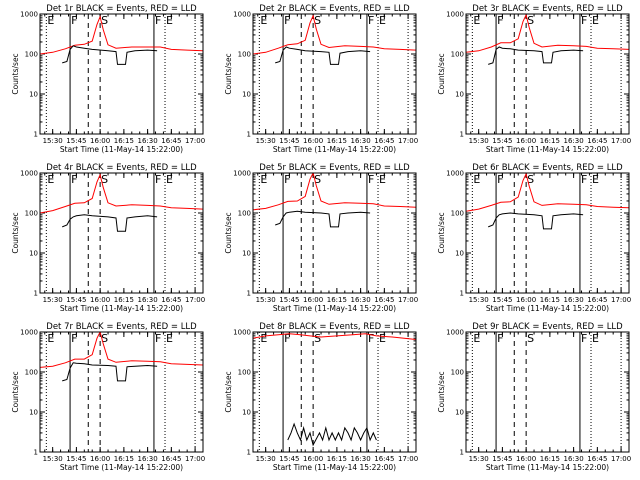  I want to click on panel-title: Det 1r BLACK = Events, RED = LLD, so click(121, 9).